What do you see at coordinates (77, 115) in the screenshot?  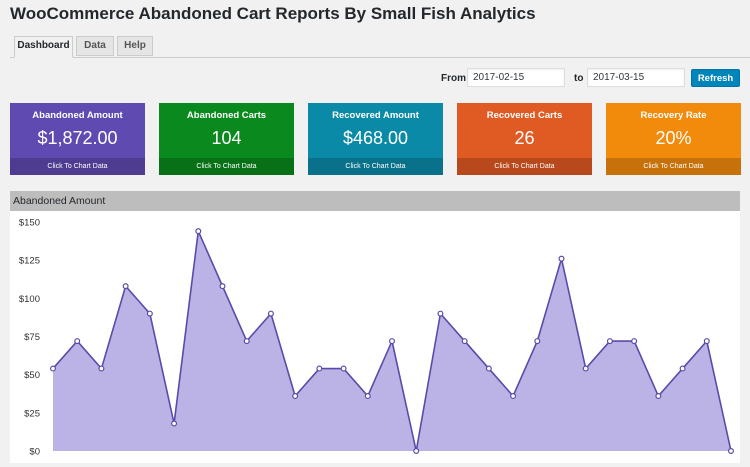 I see `card-title: Abandoned Amount` at bounding box center [77, 115].